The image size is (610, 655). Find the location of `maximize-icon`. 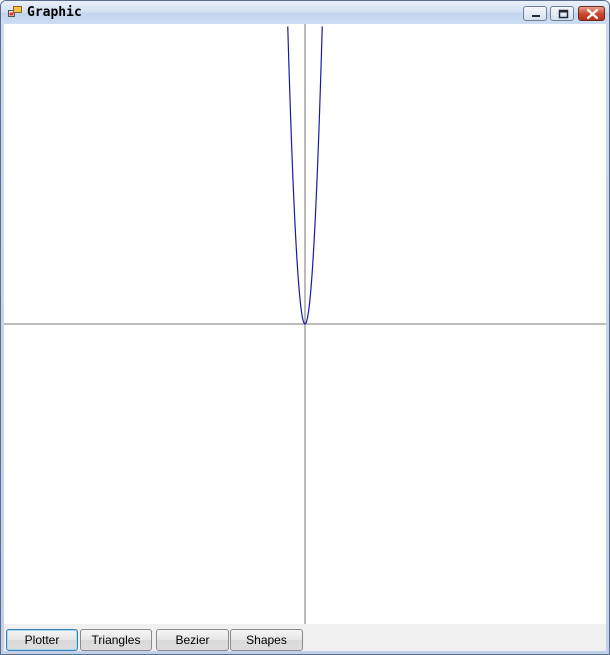

maximize-icon is located at coordinates (563, 14).